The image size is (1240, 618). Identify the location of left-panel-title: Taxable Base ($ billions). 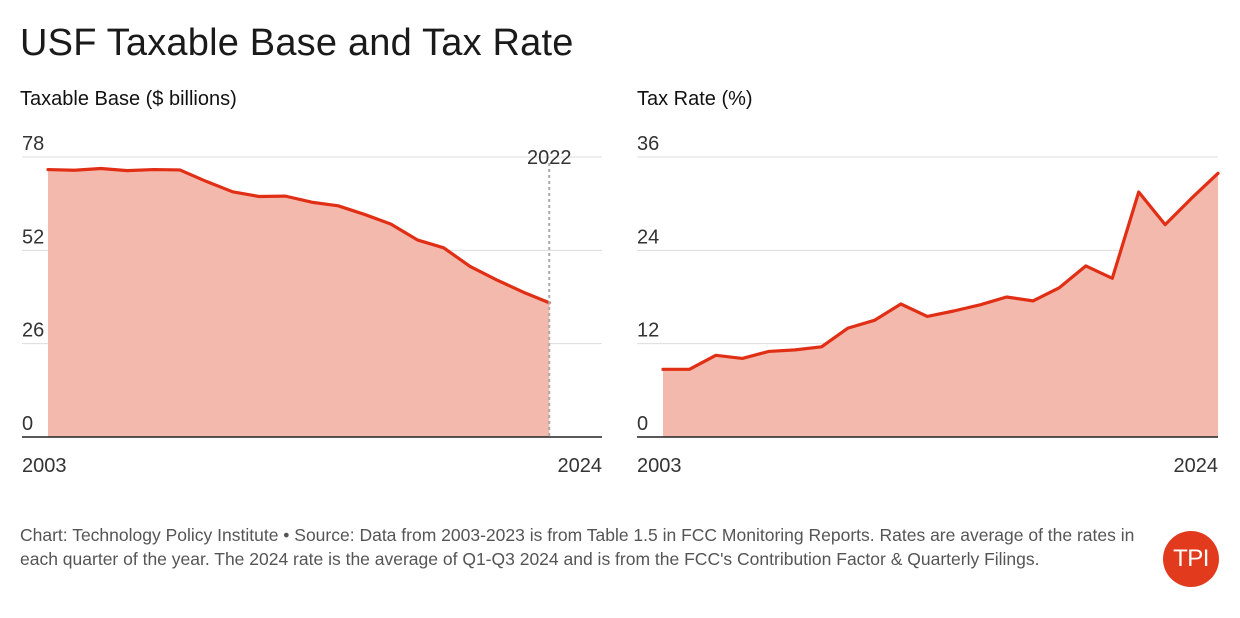
(128, 99).